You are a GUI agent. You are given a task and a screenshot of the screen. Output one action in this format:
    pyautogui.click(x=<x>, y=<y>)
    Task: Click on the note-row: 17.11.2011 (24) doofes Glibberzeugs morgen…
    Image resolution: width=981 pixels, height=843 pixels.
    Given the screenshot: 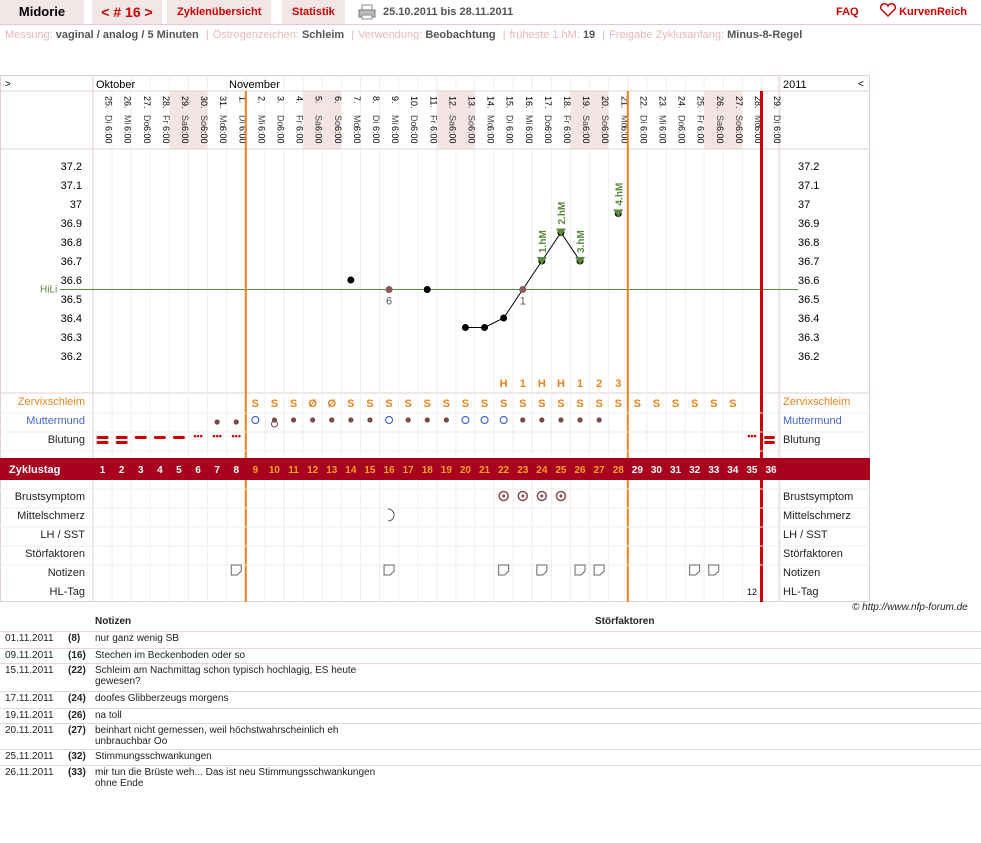 What is the action you would take?
    pyautogui.click(x=490, y=697)
    